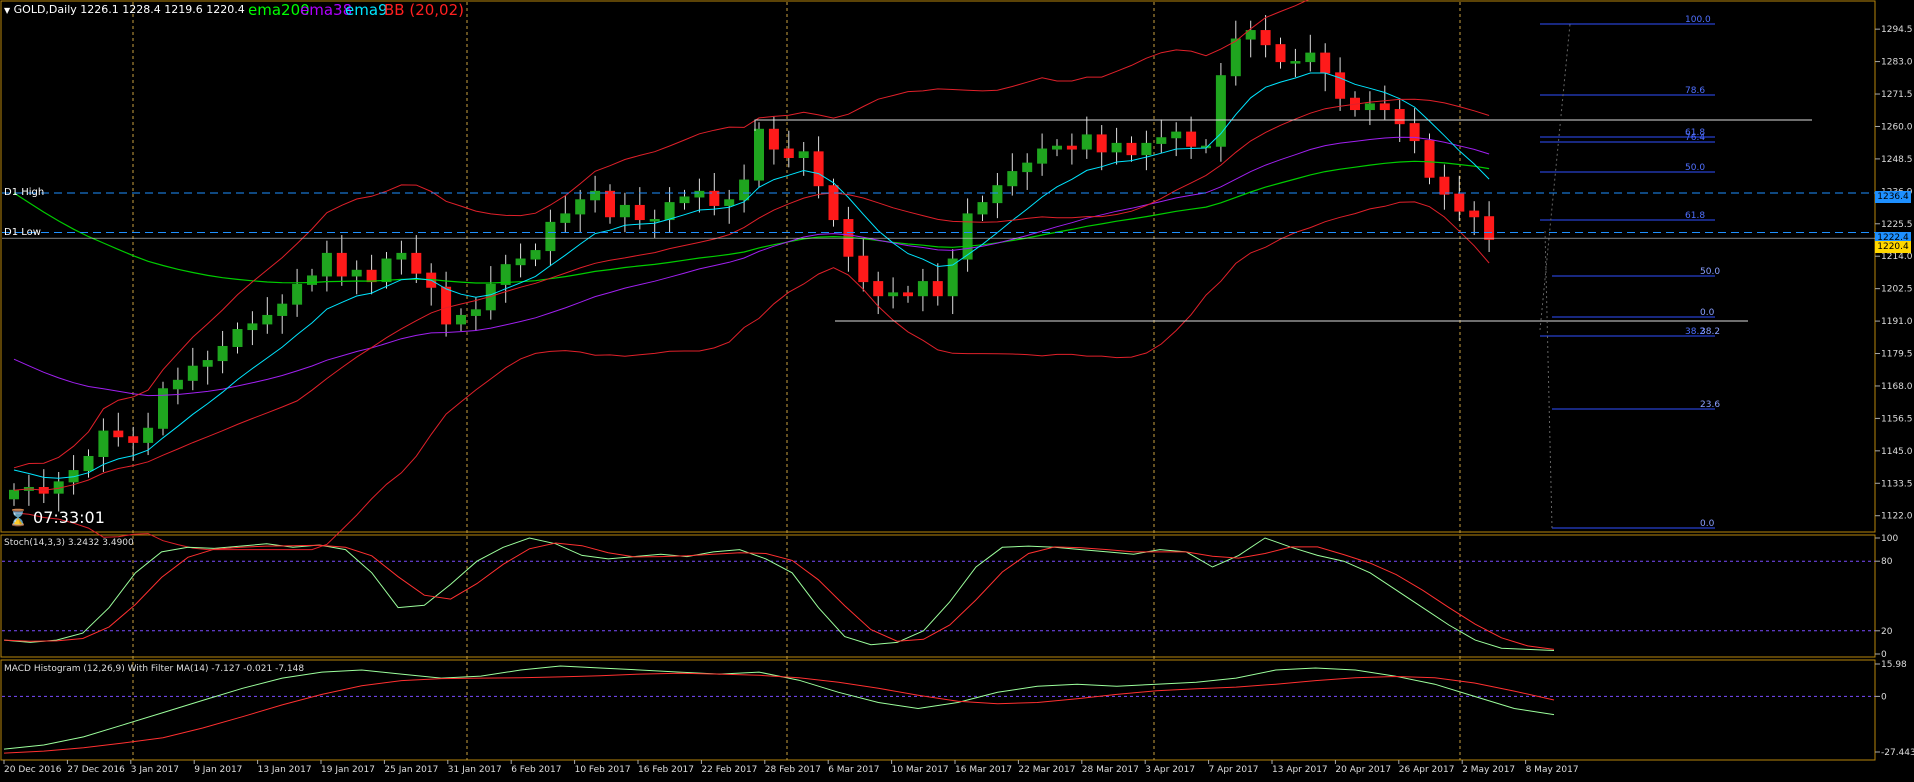 This screenshot has height=782, width=1914. I want to click on fib-upper-trend, so click(1555, 177).